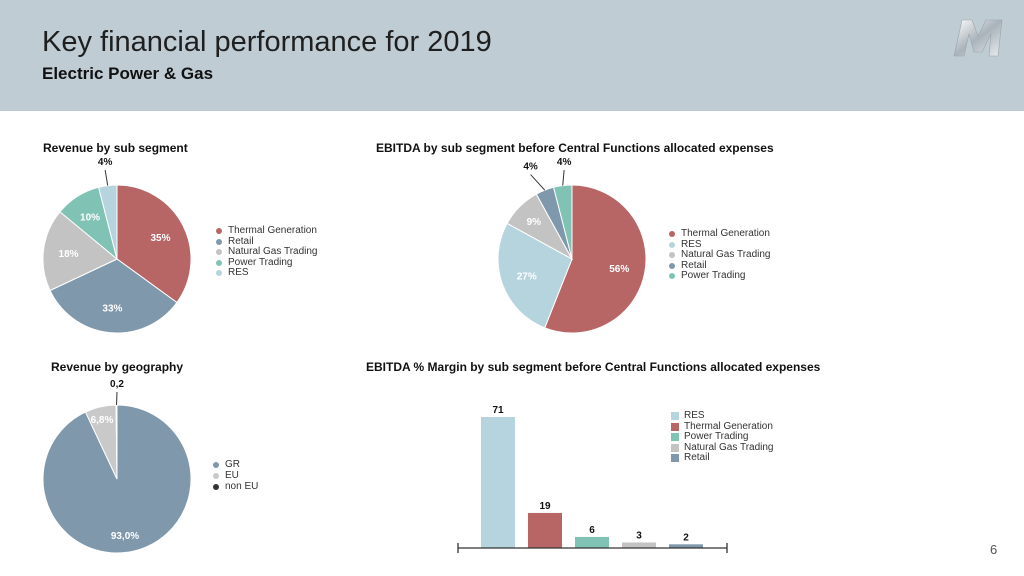  What do you see at coordinates (219, 273) in the screenshot?
I see `revenue-subsegment-legend-swatch-res` at bounding box center [219, 273].